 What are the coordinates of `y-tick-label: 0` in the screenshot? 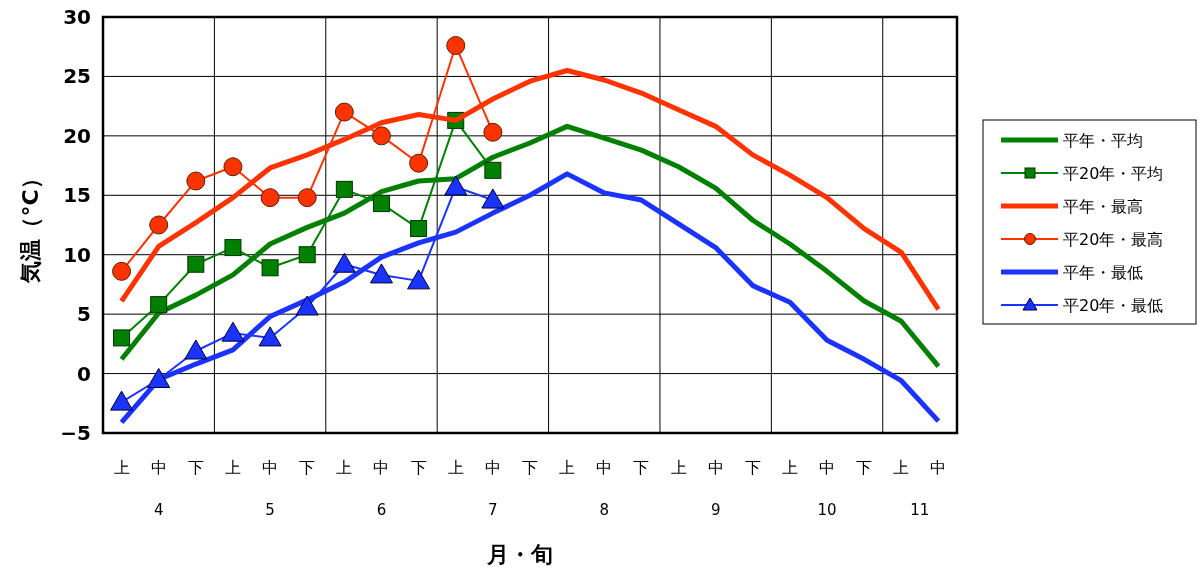 It's located at (84, 373).